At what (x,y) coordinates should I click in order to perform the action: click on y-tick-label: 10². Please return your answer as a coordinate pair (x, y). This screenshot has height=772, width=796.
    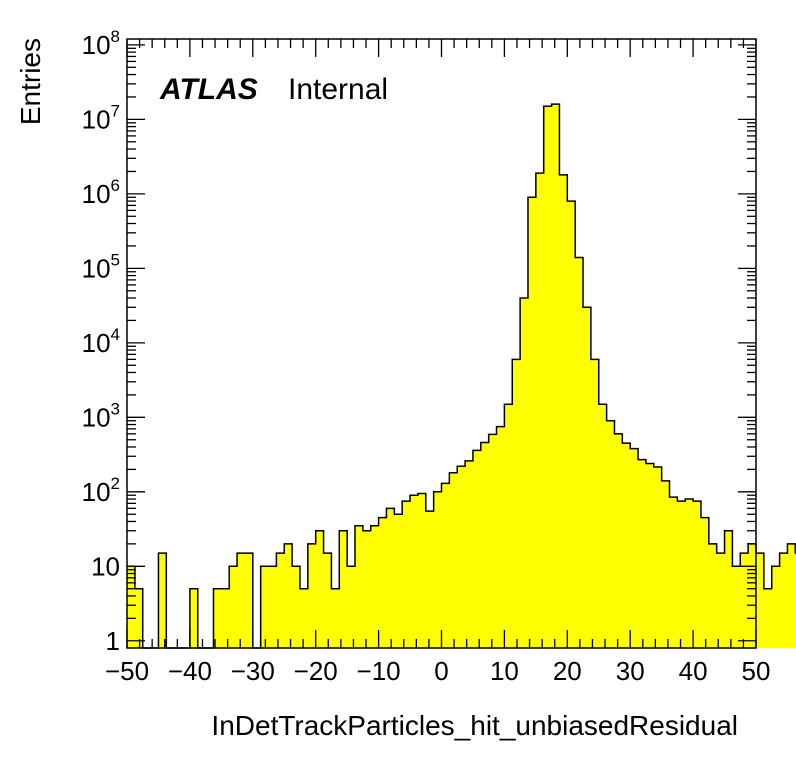
    Looking at the image, I should click on (101, 490).